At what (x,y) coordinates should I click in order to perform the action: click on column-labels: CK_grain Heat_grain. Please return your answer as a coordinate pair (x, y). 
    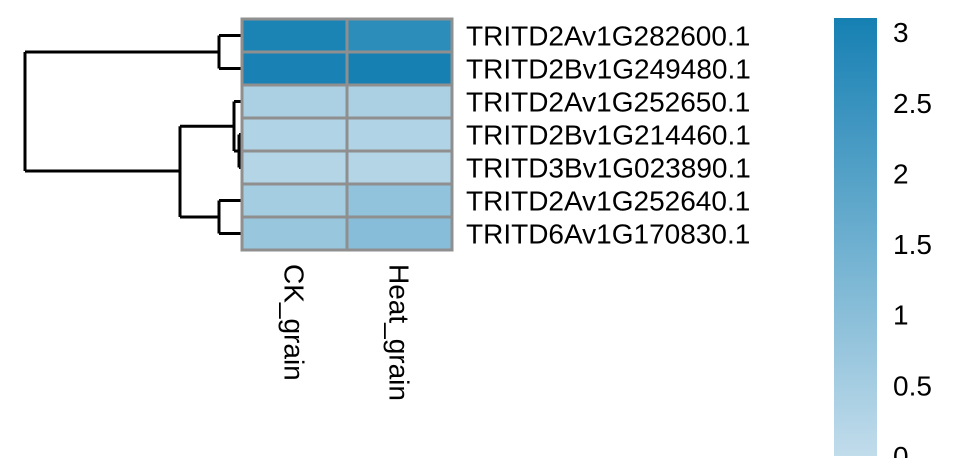
    Looking at the image, I should click on (347, 332).